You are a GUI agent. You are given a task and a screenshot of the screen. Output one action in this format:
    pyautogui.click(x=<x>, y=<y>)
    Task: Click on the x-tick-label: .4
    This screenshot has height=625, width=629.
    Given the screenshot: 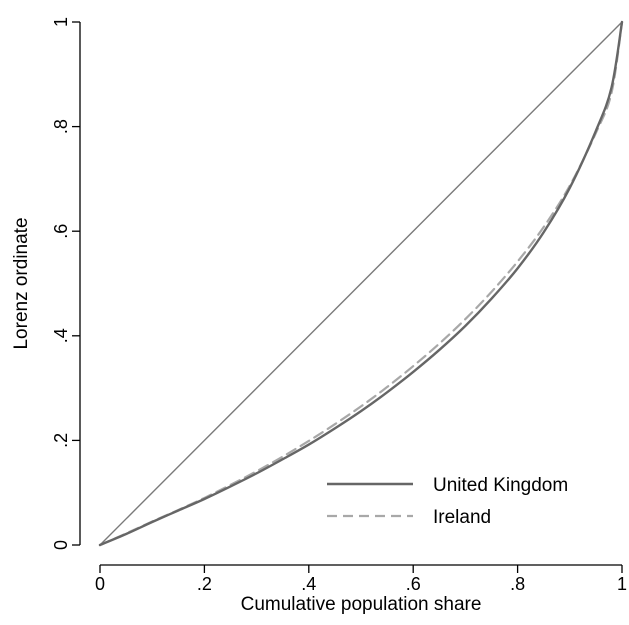 What is the action you would take?
    pyautogui.click(x=308, y=584)
    